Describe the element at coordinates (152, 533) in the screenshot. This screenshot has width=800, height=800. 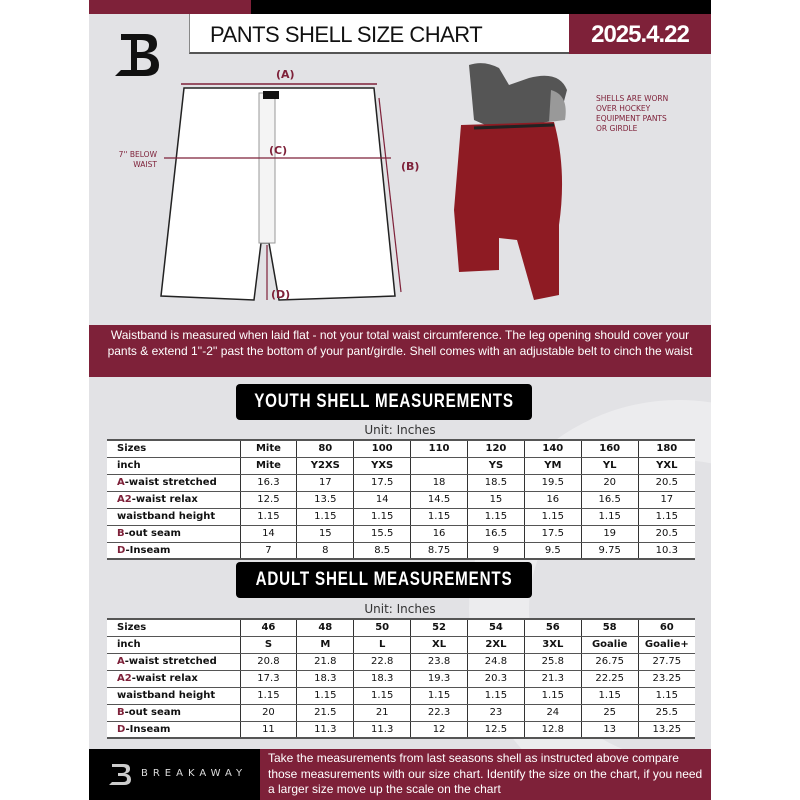
I see `row-label-text: -out seam` at that location.